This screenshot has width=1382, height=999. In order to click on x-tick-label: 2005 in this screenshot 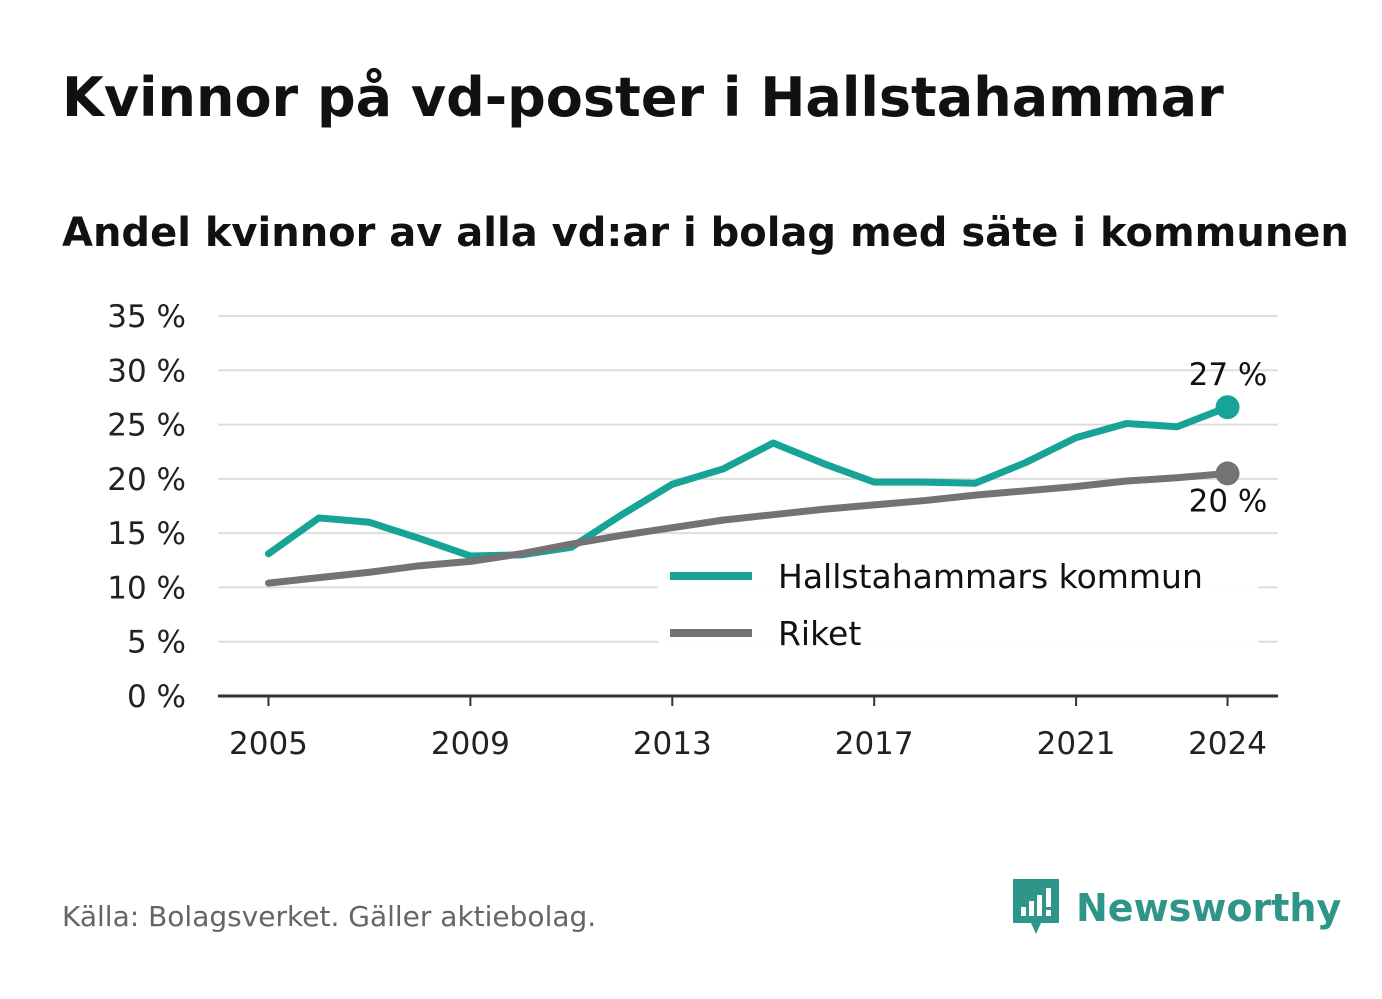, I will do `click(268, 744)`.